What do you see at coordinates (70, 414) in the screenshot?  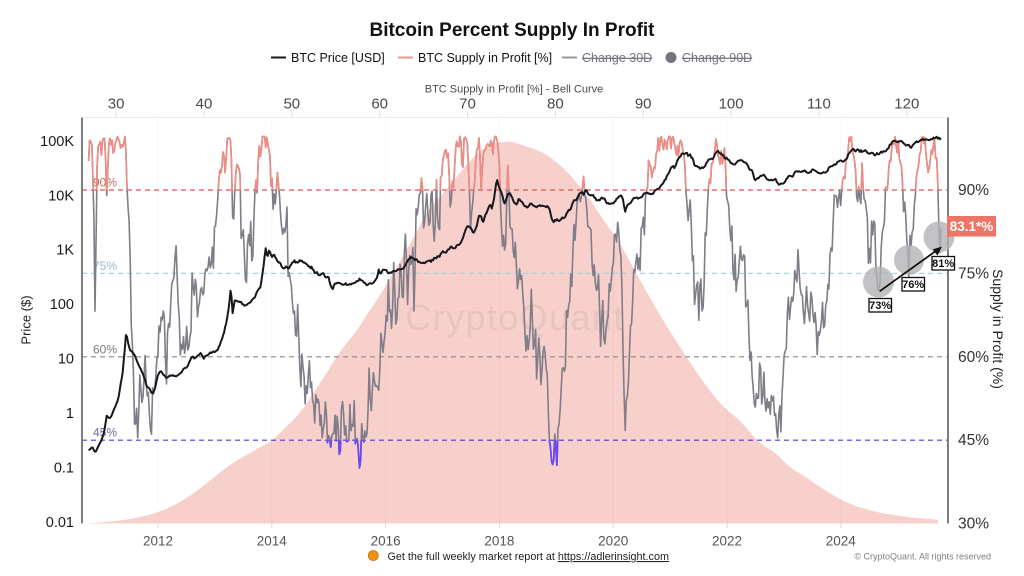 I see `svg-text: 1` at bounding box center [70, 414].